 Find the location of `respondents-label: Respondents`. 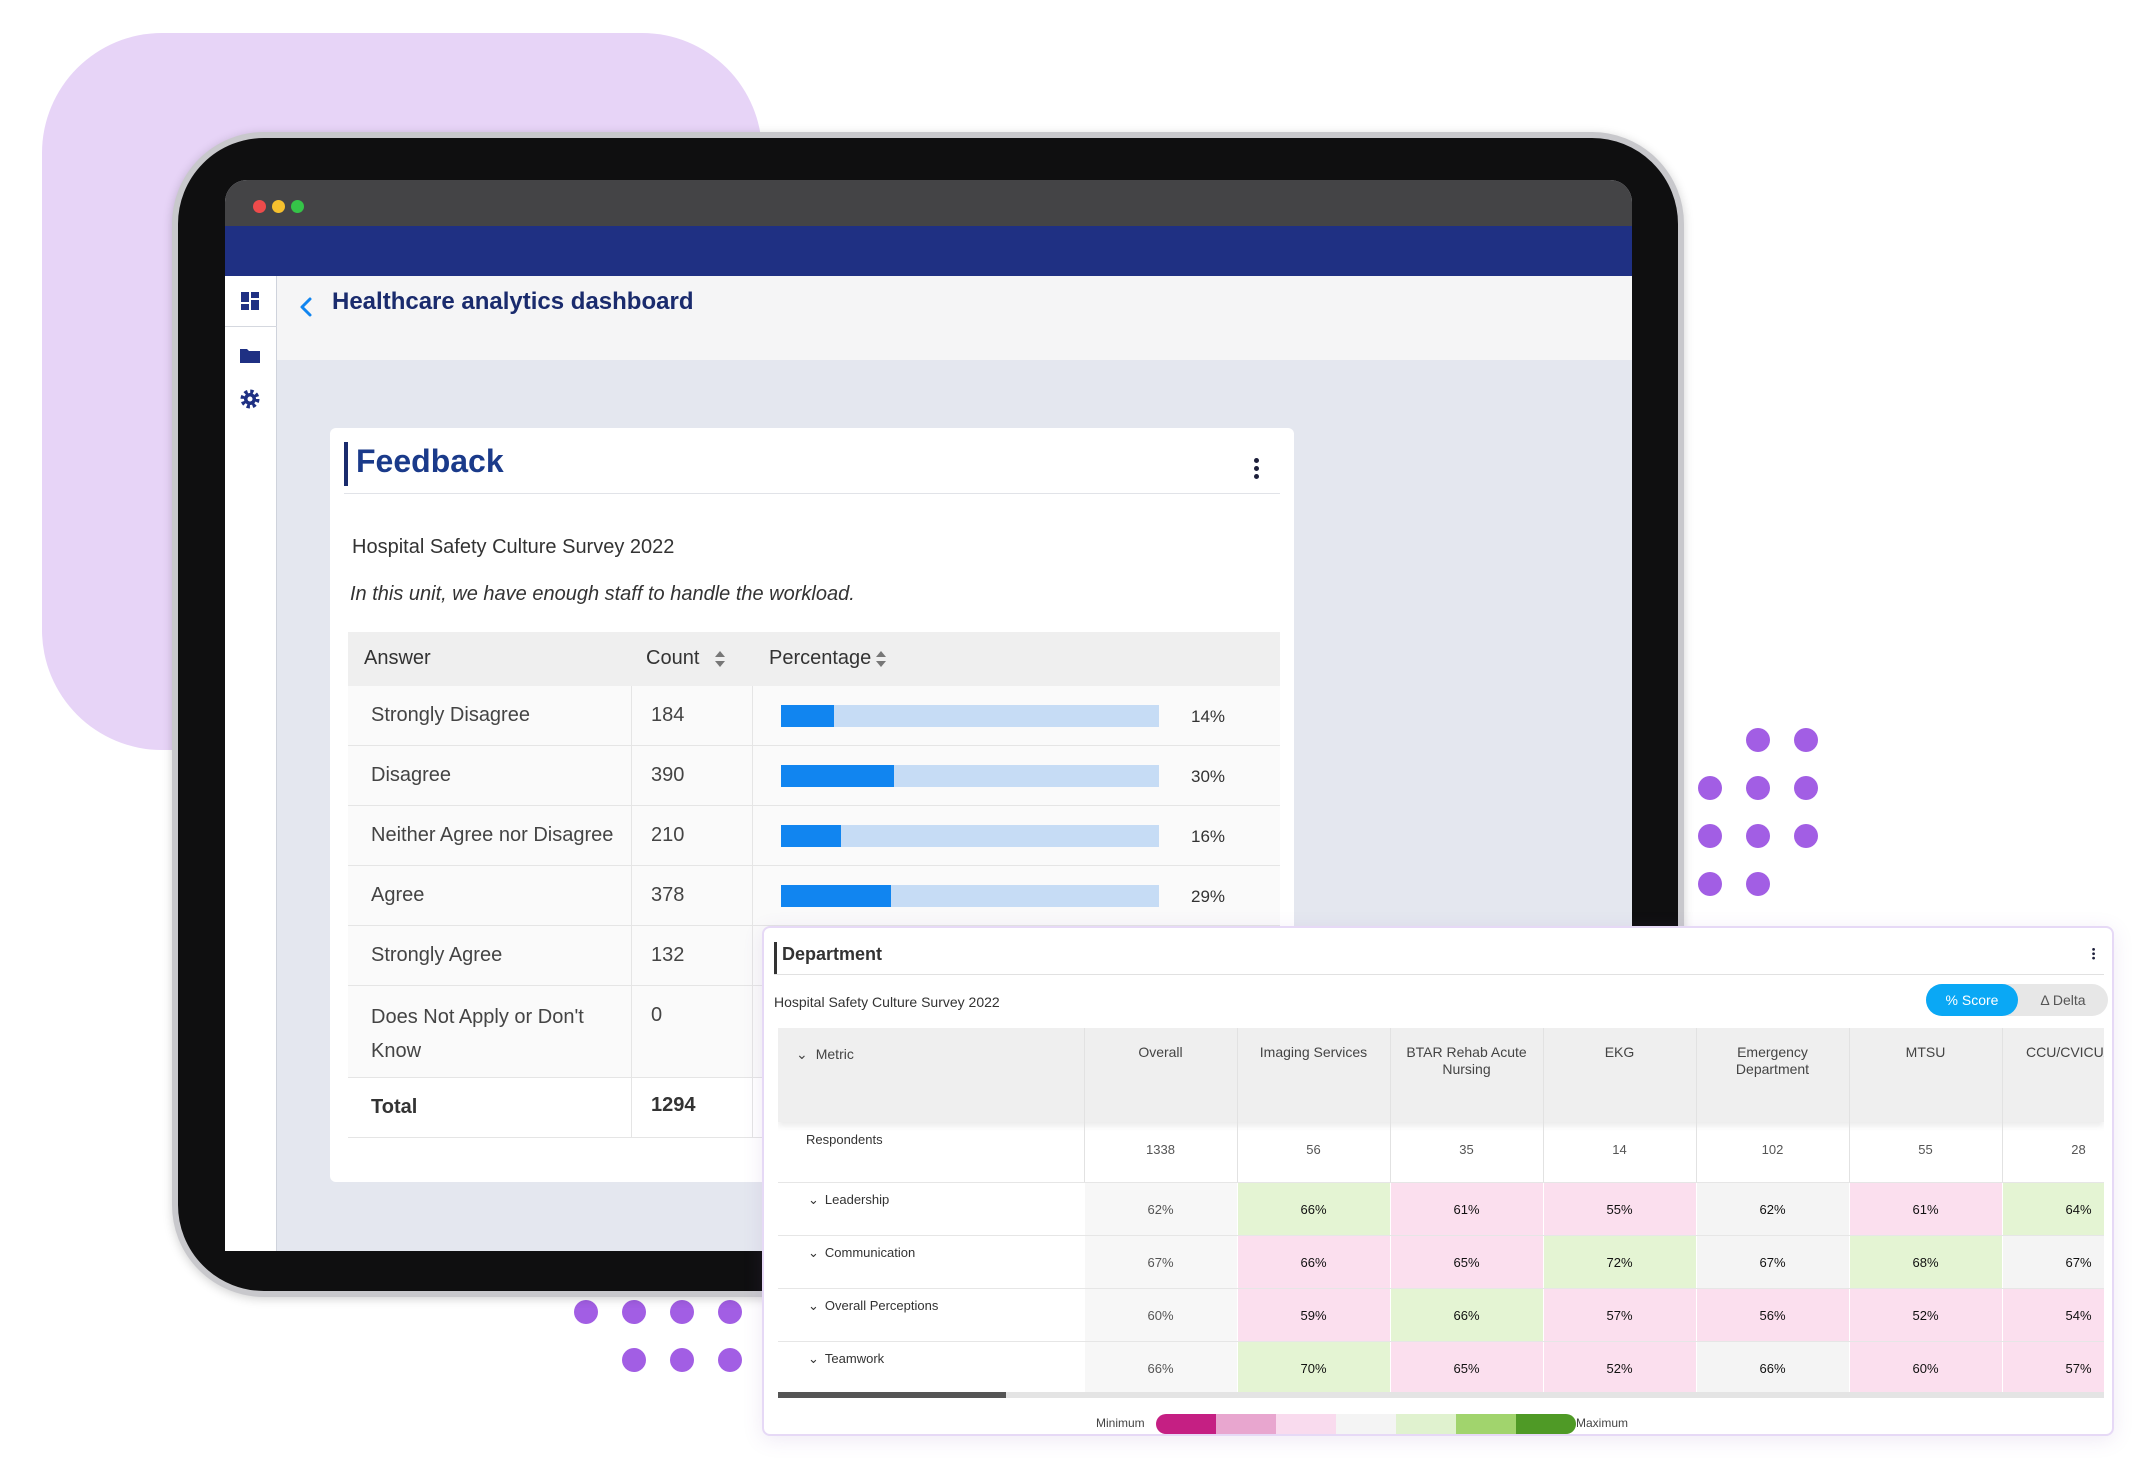

respondents-label: Respondents is located at coordinates (844, 1139).